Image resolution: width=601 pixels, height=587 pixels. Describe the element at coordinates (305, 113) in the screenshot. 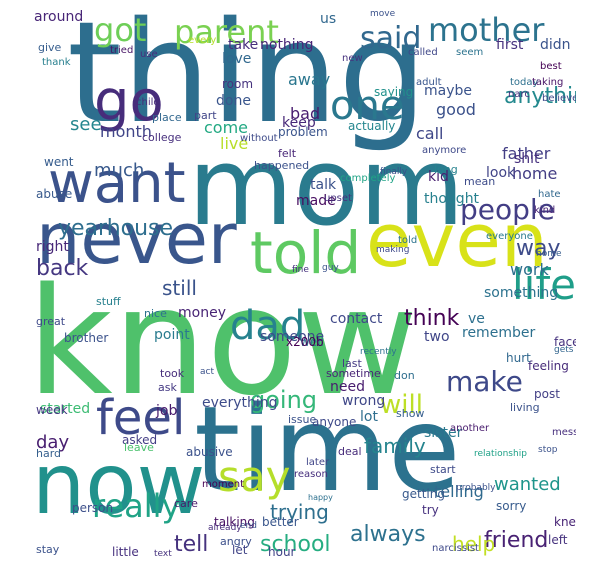

I see `word-bad: bad` at that location.